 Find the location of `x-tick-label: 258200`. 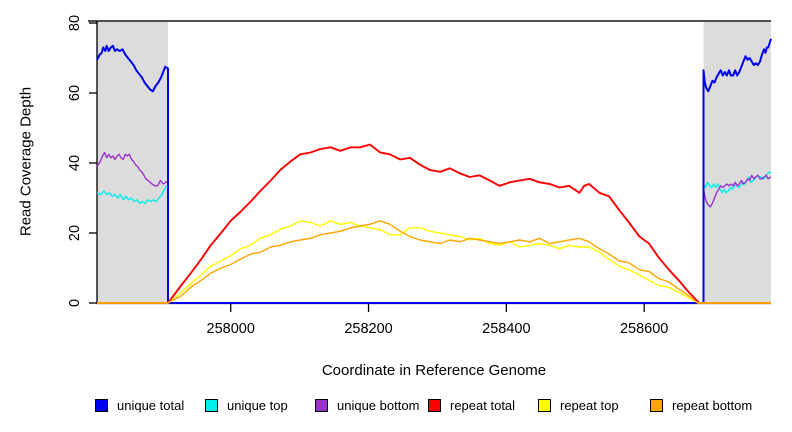

x-tick-label: 258200 is located at coordinates (368, 329).